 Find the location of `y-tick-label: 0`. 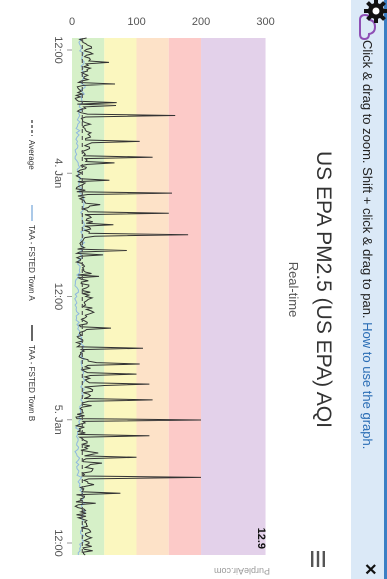

y-tick-label: 0 is located at coordinates (72, 22).